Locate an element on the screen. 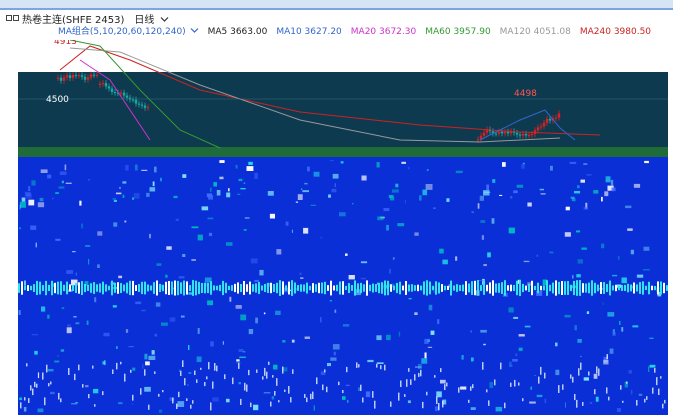 Image resolution: width=673 pixels, height=420 pixels. period-selector: 日线 is located at coordinates (151, 18).